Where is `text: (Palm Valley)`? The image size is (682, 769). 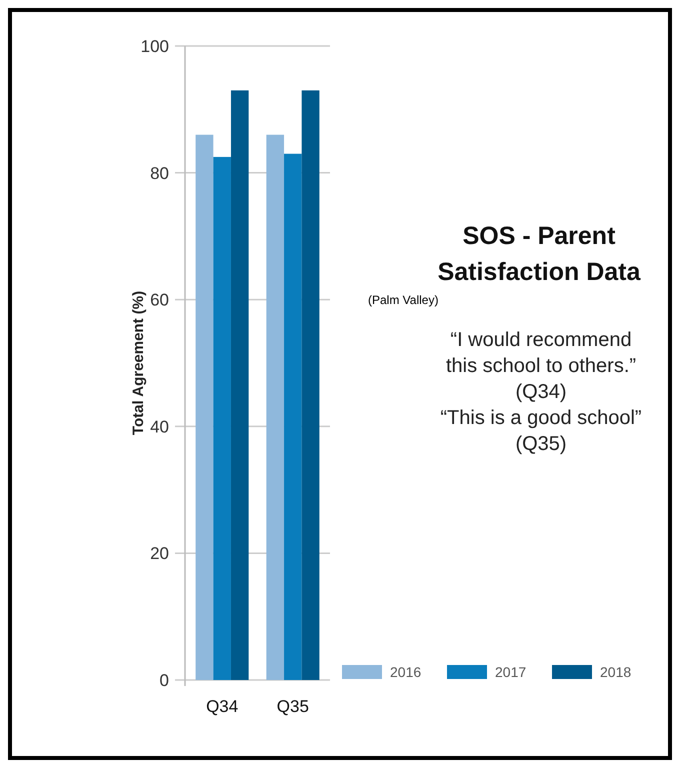 text: (Palm Valley) is located at coordinates (403, 300).